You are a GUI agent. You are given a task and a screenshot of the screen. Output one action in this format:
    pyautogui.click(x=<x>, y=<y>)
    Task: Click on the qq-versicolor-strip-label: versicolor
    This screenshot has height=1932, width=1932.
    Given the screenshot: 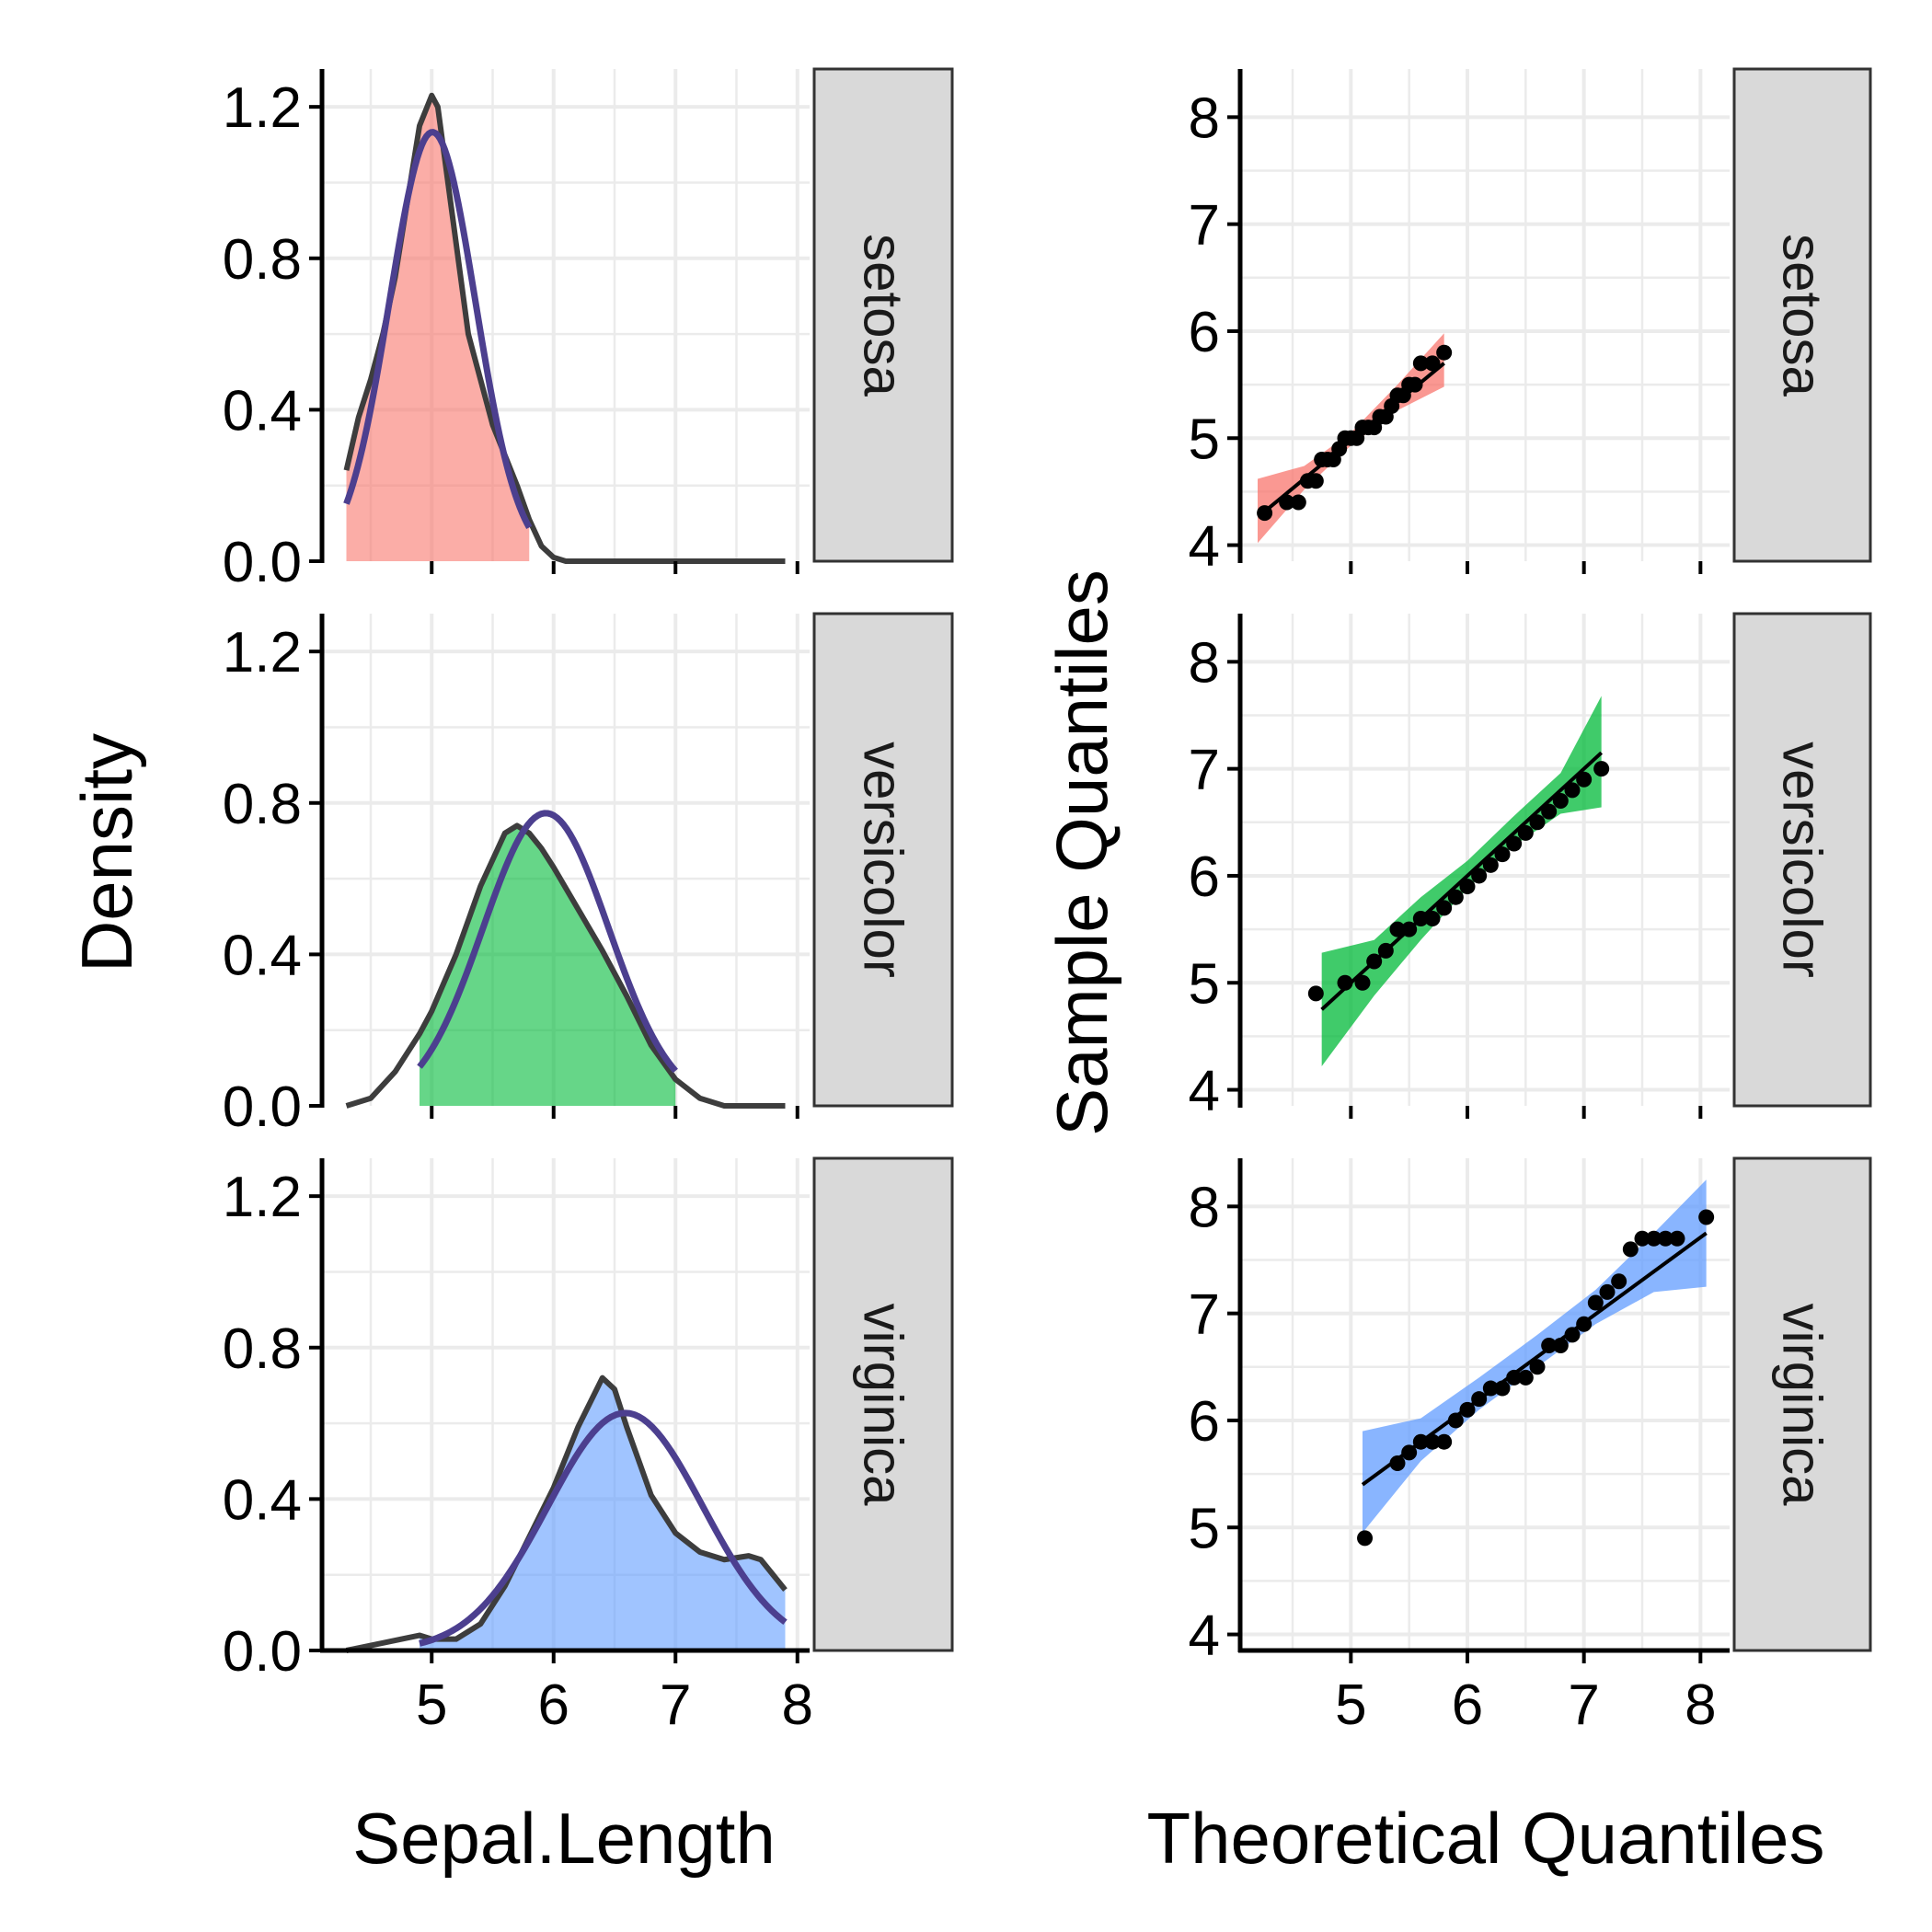 What is the action you would take?
    pyautogui.click(x=1803, y=860)
    